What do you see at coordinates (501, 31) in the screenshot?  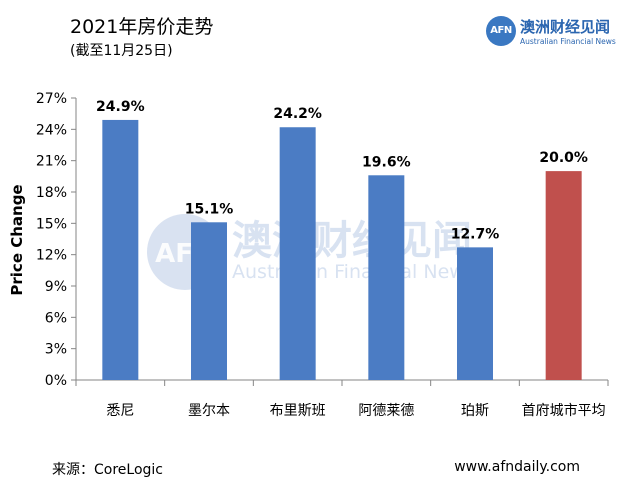 I see `afn-logo-mark: AFN` at bounding box center [501, 31].